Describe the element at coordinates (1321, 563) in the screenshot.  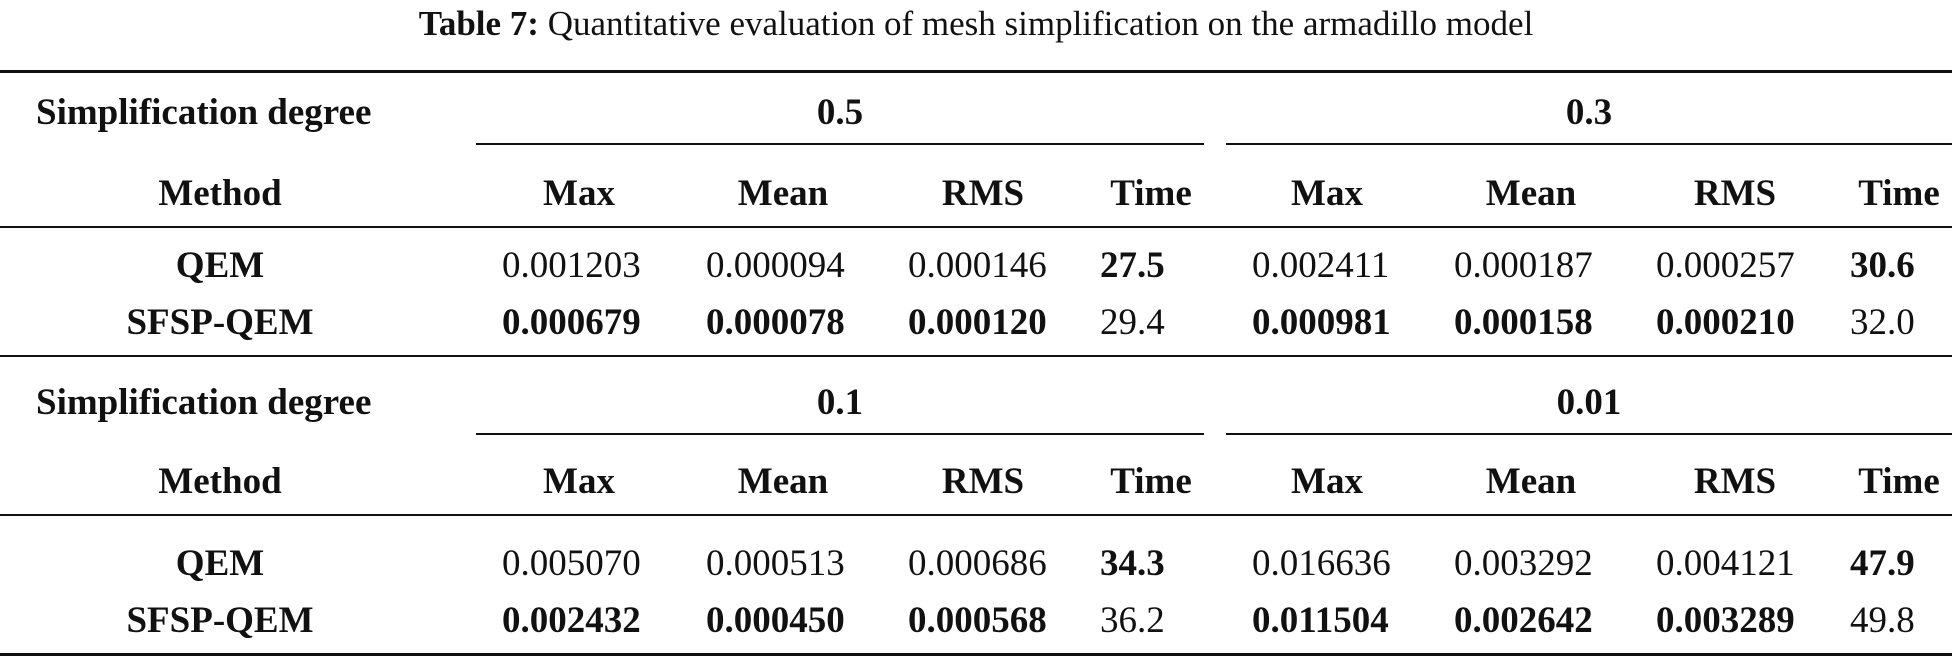
I see `cell-max: 0.016636` at that location.